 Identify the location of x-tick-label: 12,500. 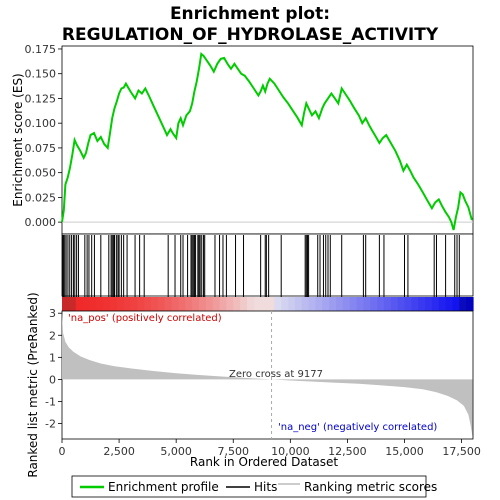
(347, 451).